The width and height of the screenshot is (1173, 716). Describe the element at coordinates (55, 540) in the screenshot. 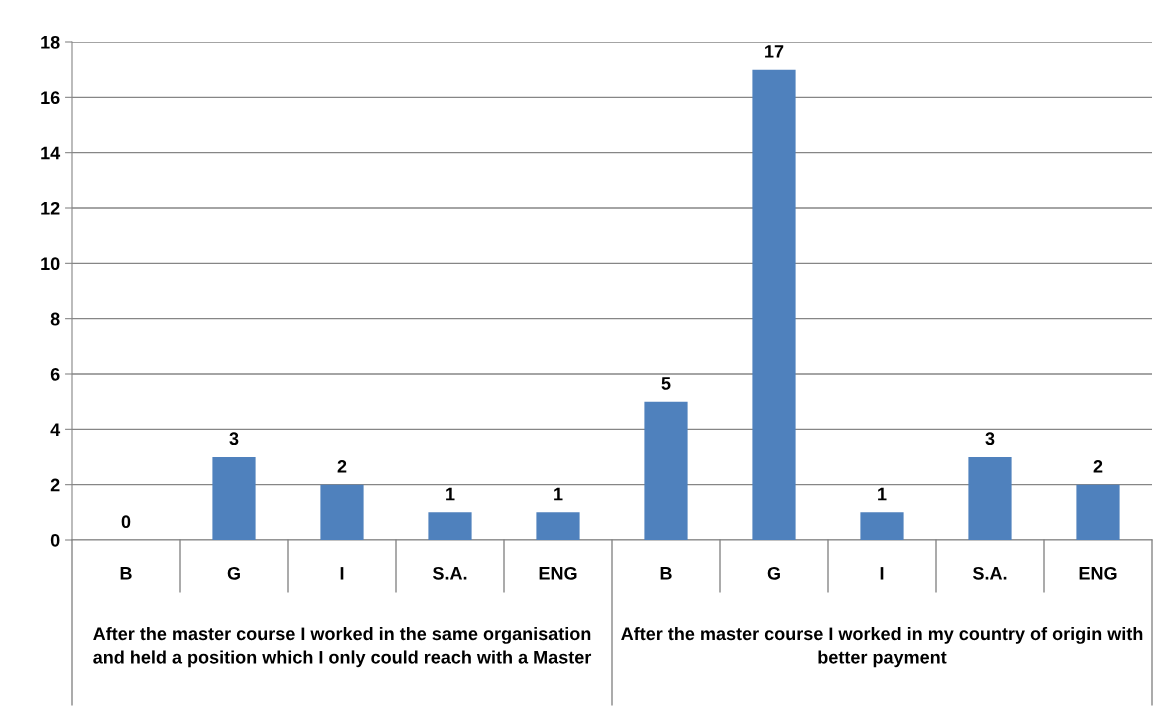

I see `y-tick-label: 0` at that location.